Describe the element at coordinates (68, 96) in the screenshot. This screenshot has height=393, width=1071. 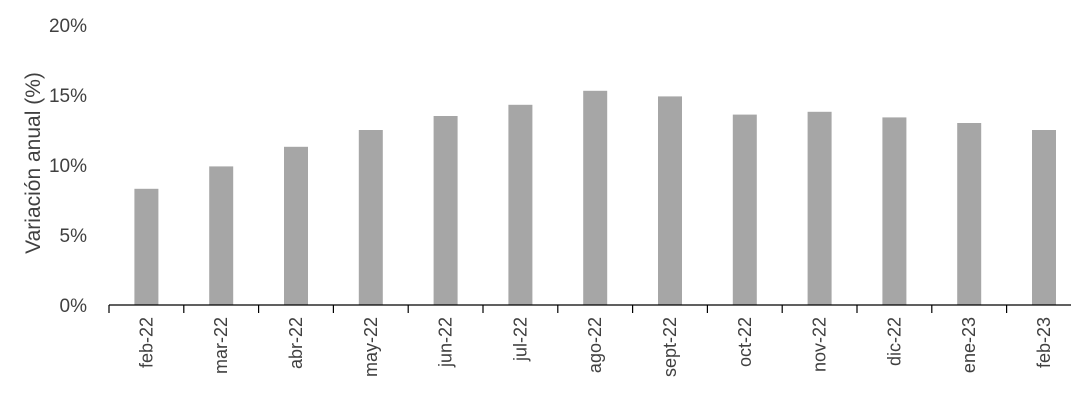
I see `y-tick-label: 15%` at that location.